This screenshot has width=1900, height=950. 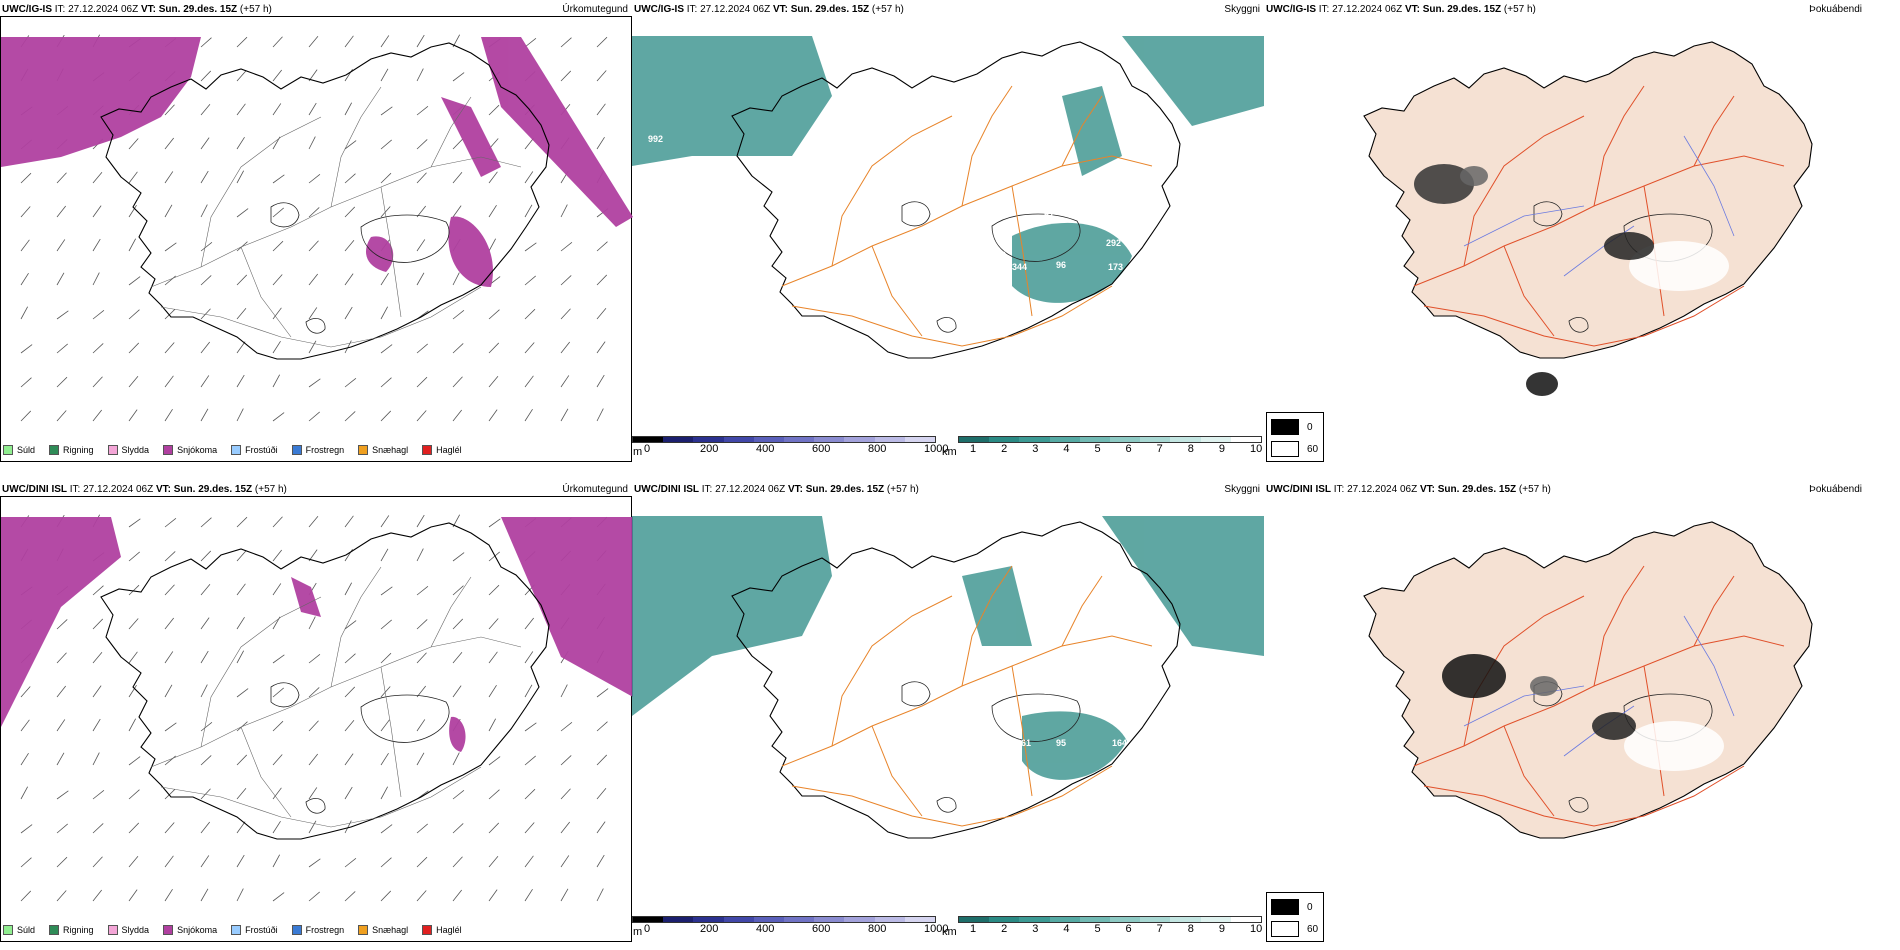 I want to click on cloud-base-label: 79, so click(x=1061, y=199).